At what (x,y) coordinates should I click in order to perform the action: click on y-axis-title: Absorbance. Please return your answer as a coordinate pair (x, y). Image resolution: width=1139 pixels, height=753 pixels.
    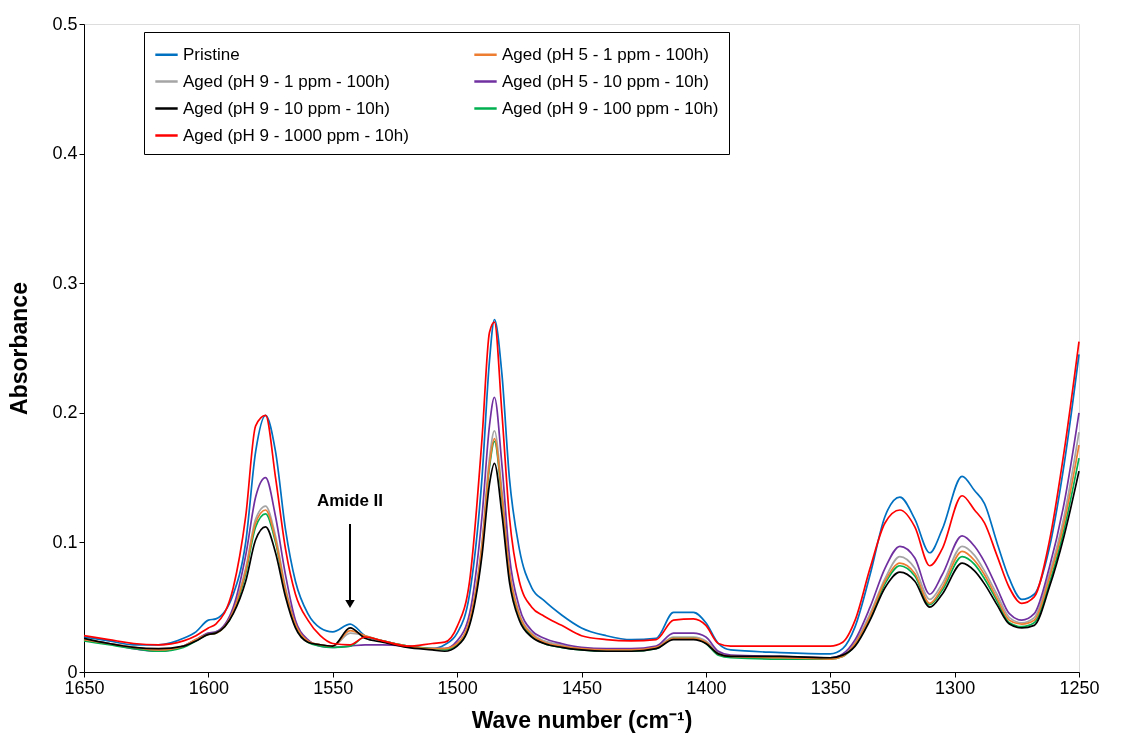
    Looking at the image, I should click on (19, 348).